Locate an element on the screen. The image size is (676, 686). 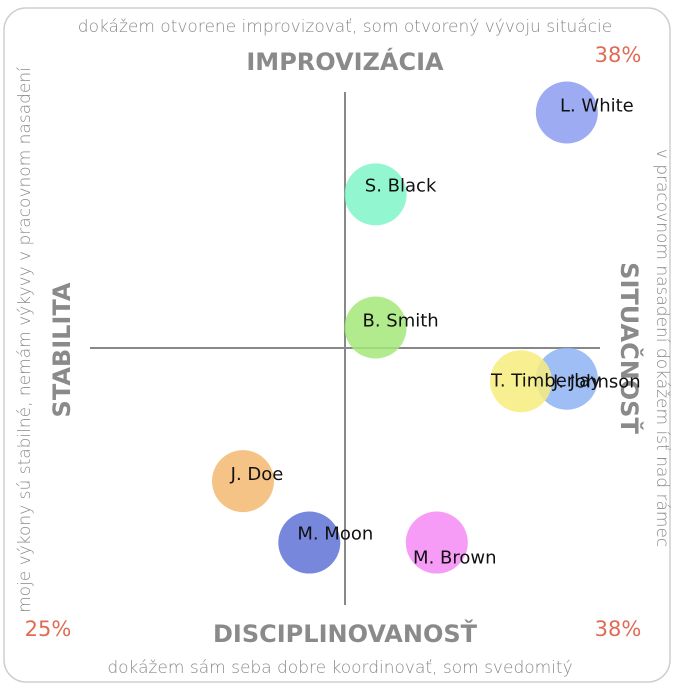
top-label: IMPROVIZÁCIA is located at coordinates (345, 61).